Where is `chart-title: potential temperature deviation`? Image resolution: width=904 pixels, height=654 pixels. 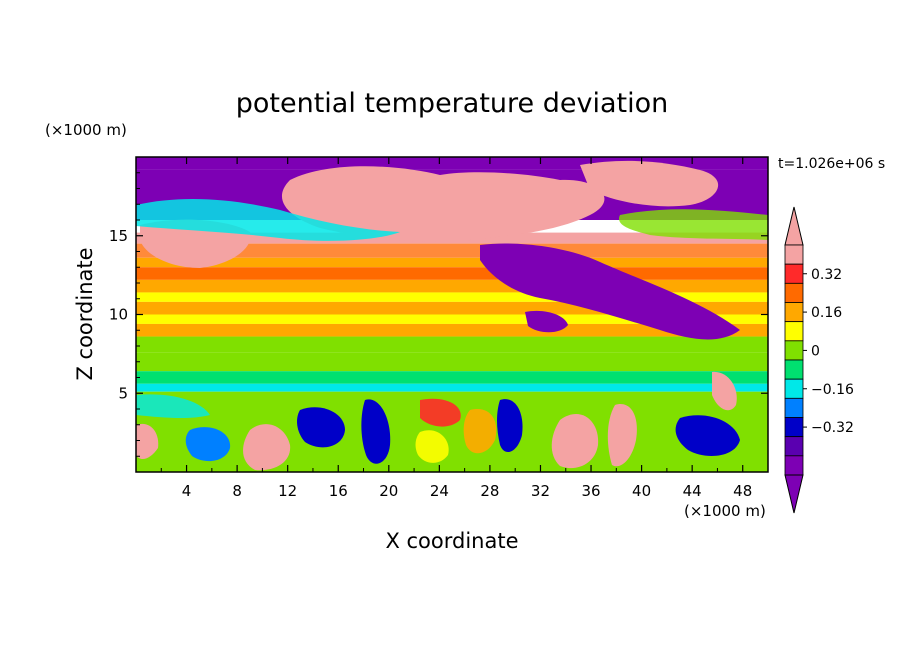 chart-title: potential temperature deviation is located at coordinates (452, 103).